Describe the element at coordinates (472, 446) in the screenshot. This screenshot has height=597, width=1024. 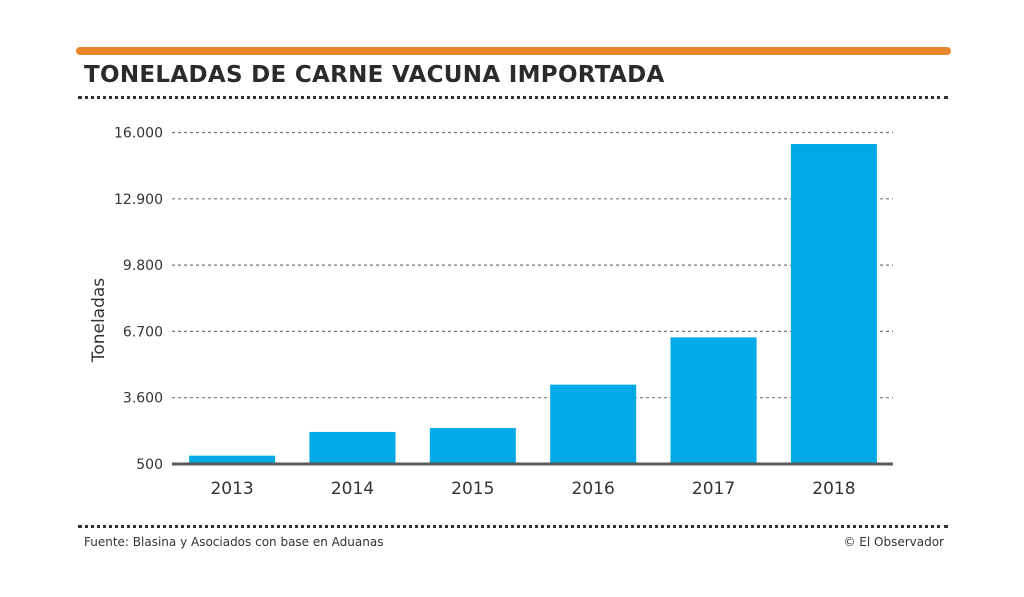
I see `bar-2015` at that location.